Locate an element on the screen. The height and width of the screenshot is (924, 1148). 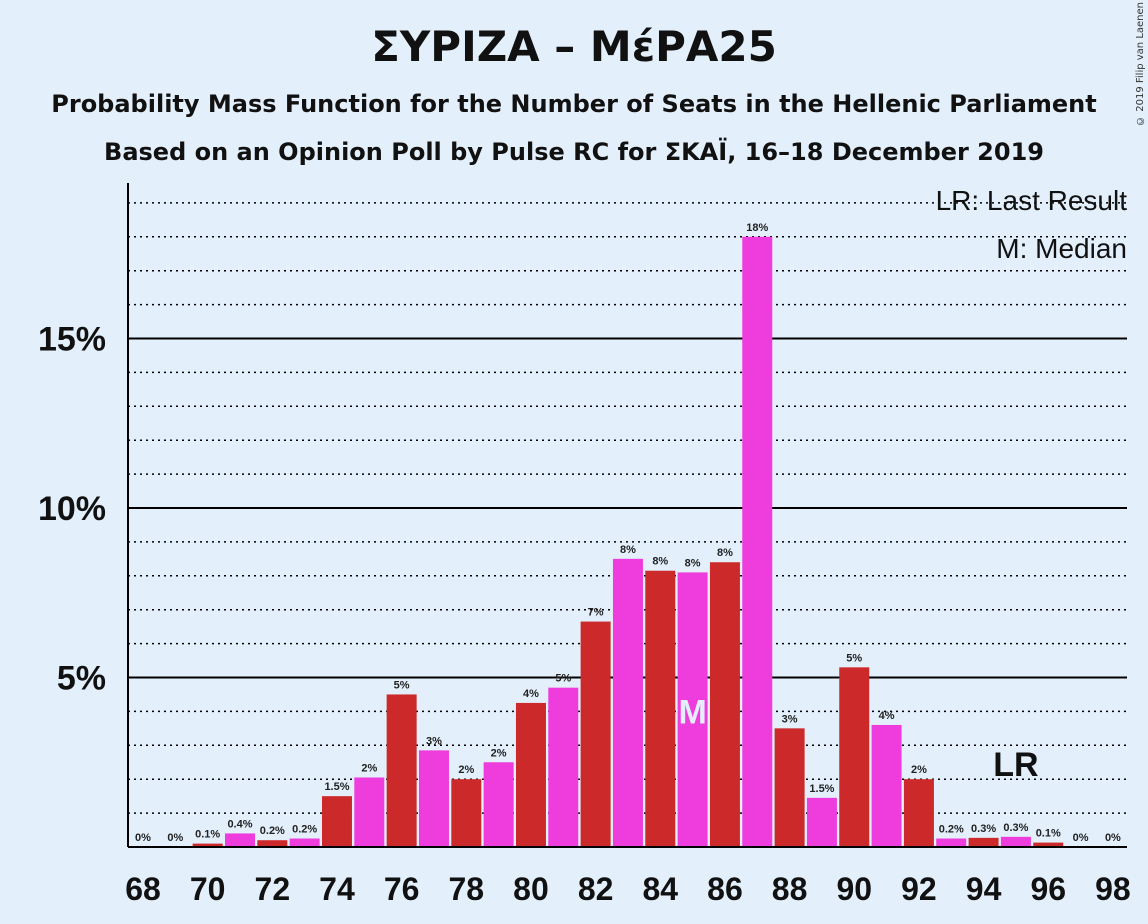
last-result-marker: LR is located at coordinates (1015, 765).